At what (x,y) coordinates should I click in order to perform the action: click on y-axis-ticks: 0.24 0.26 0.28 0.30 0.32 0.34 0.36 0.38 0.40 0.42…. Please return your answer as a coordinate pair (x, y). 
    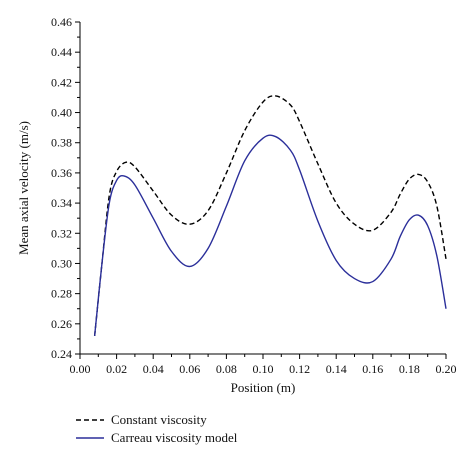
    Looking at the image, I should click on (65, 188).